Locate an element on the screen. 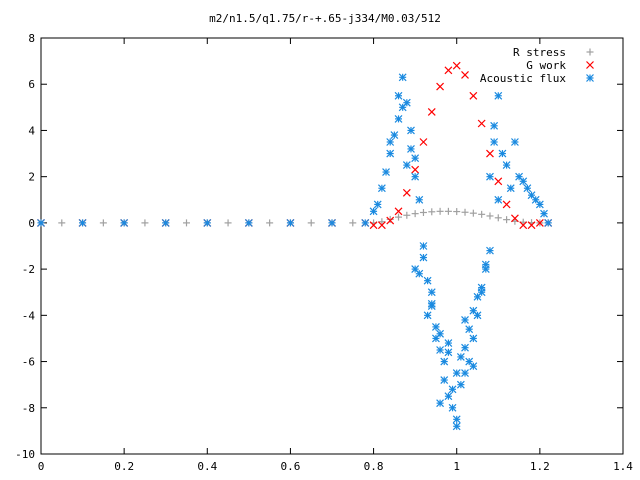  x-tick-label: 0.4 is located at coordinates (207, 466).